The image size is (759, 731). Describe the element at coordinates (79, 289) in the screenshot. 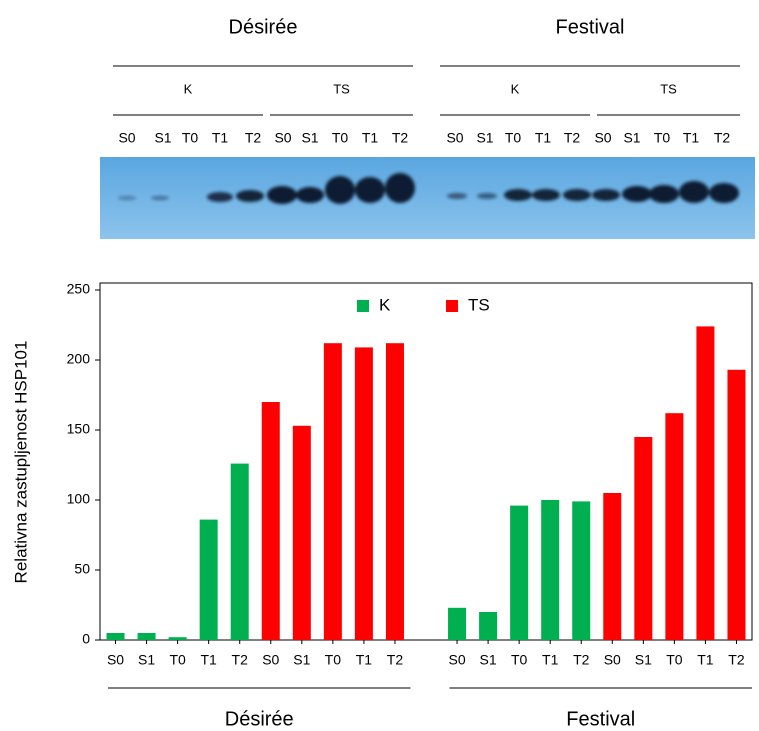

I see `y-tick-label: 250` at that location.